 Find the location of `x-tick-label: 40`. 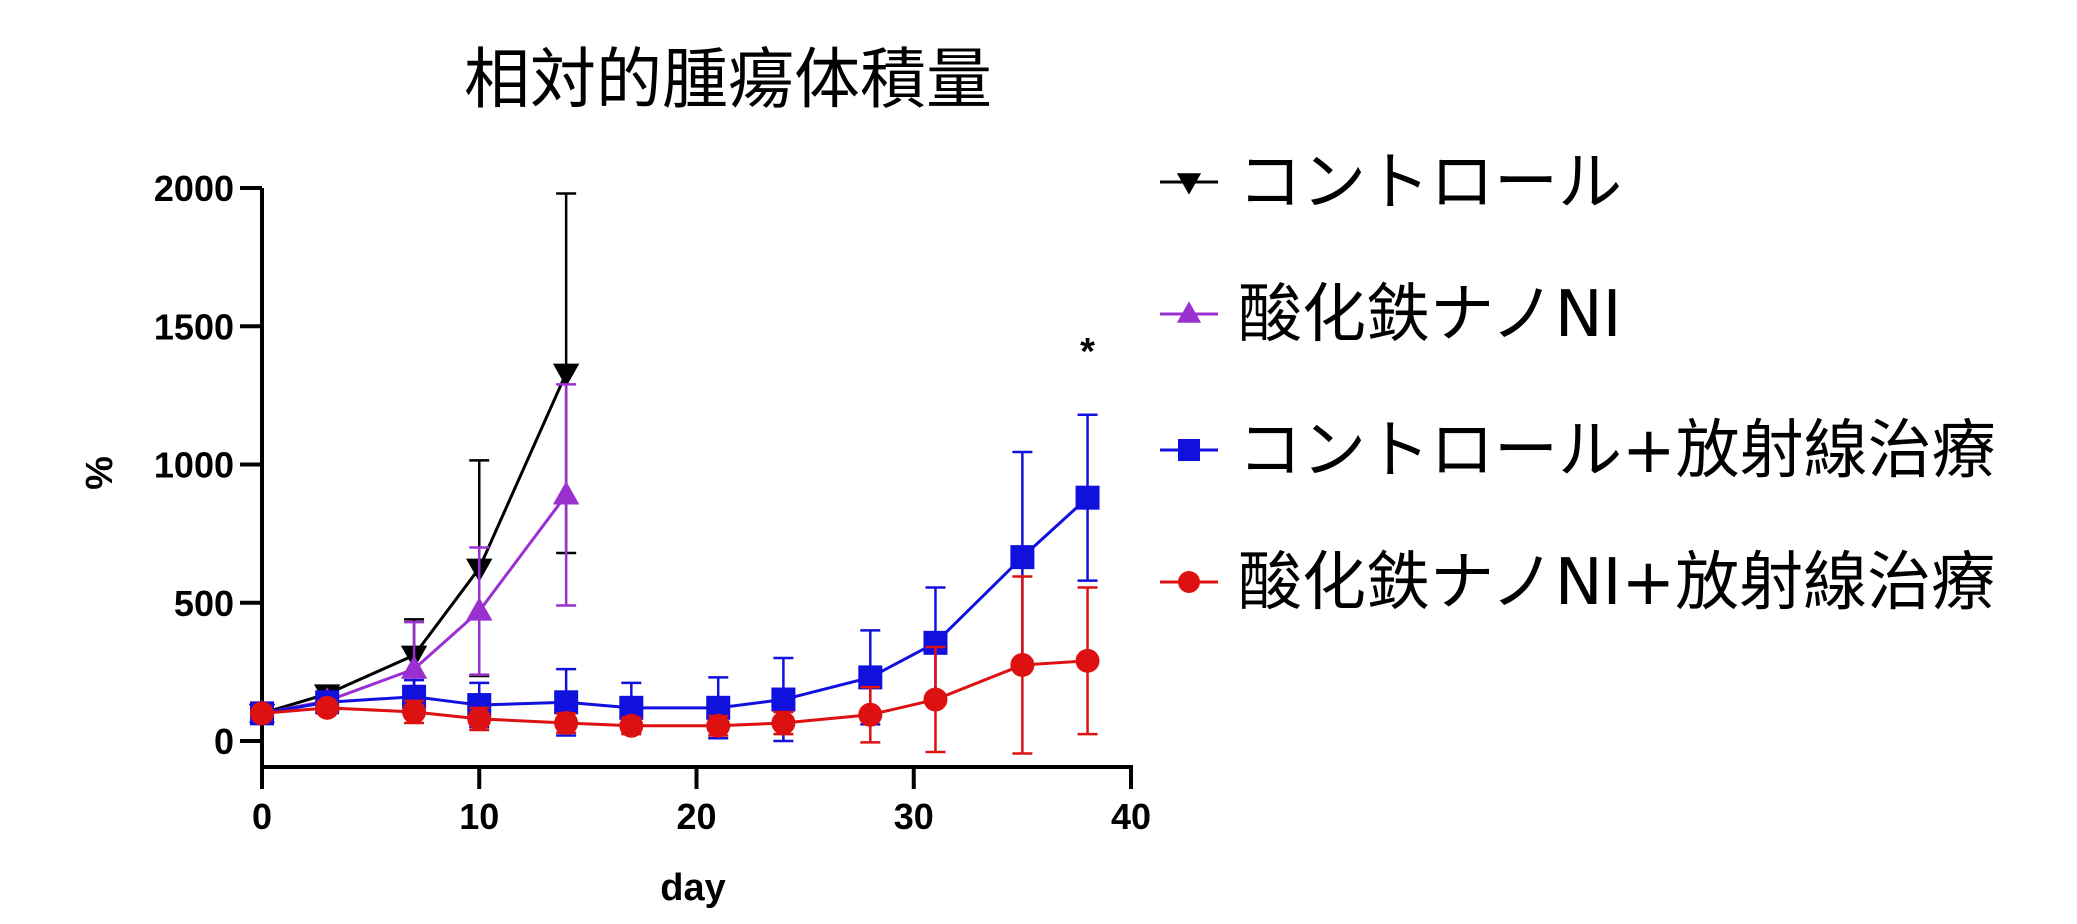

x-tick-label: 40 is located at coordinates (1131, 816).